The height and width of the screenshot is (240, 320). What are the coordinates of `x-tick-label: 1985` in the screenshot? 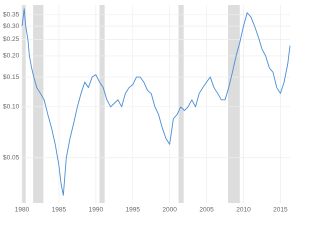 It's located at (59, 210).